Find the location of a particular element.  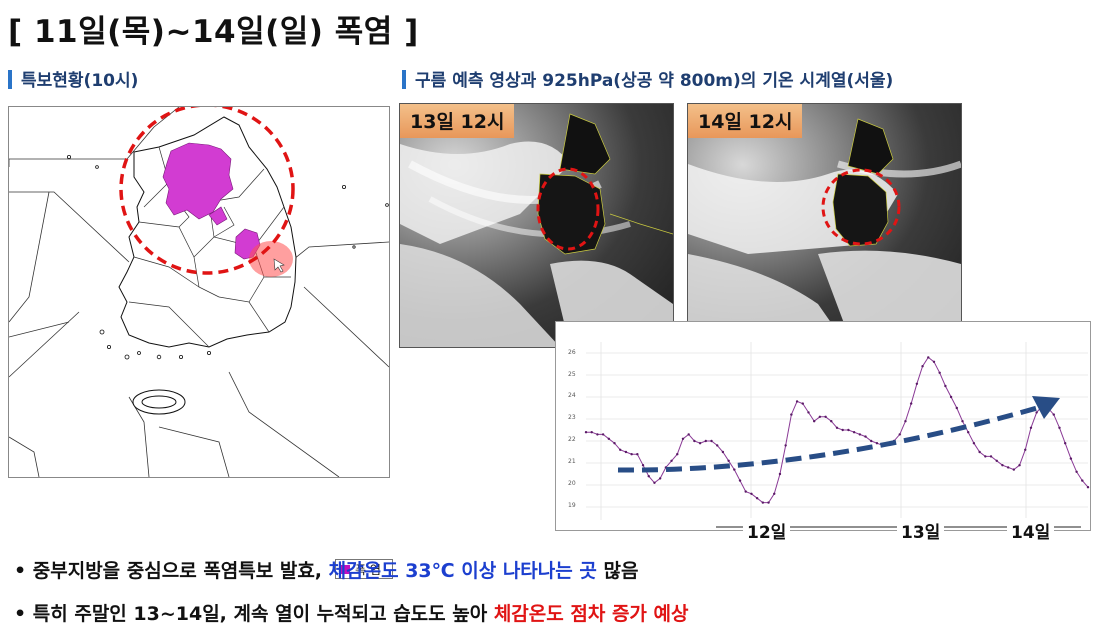

day-label-13: 13일 is located at coordinates (921, 530).